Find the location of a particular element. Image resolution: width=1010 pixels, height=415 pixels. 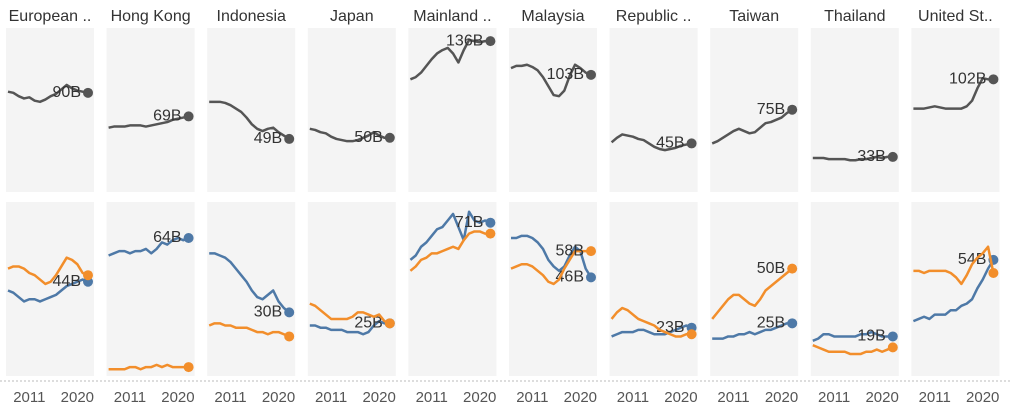

value-label: 25B is located at coordinates (771, 323).